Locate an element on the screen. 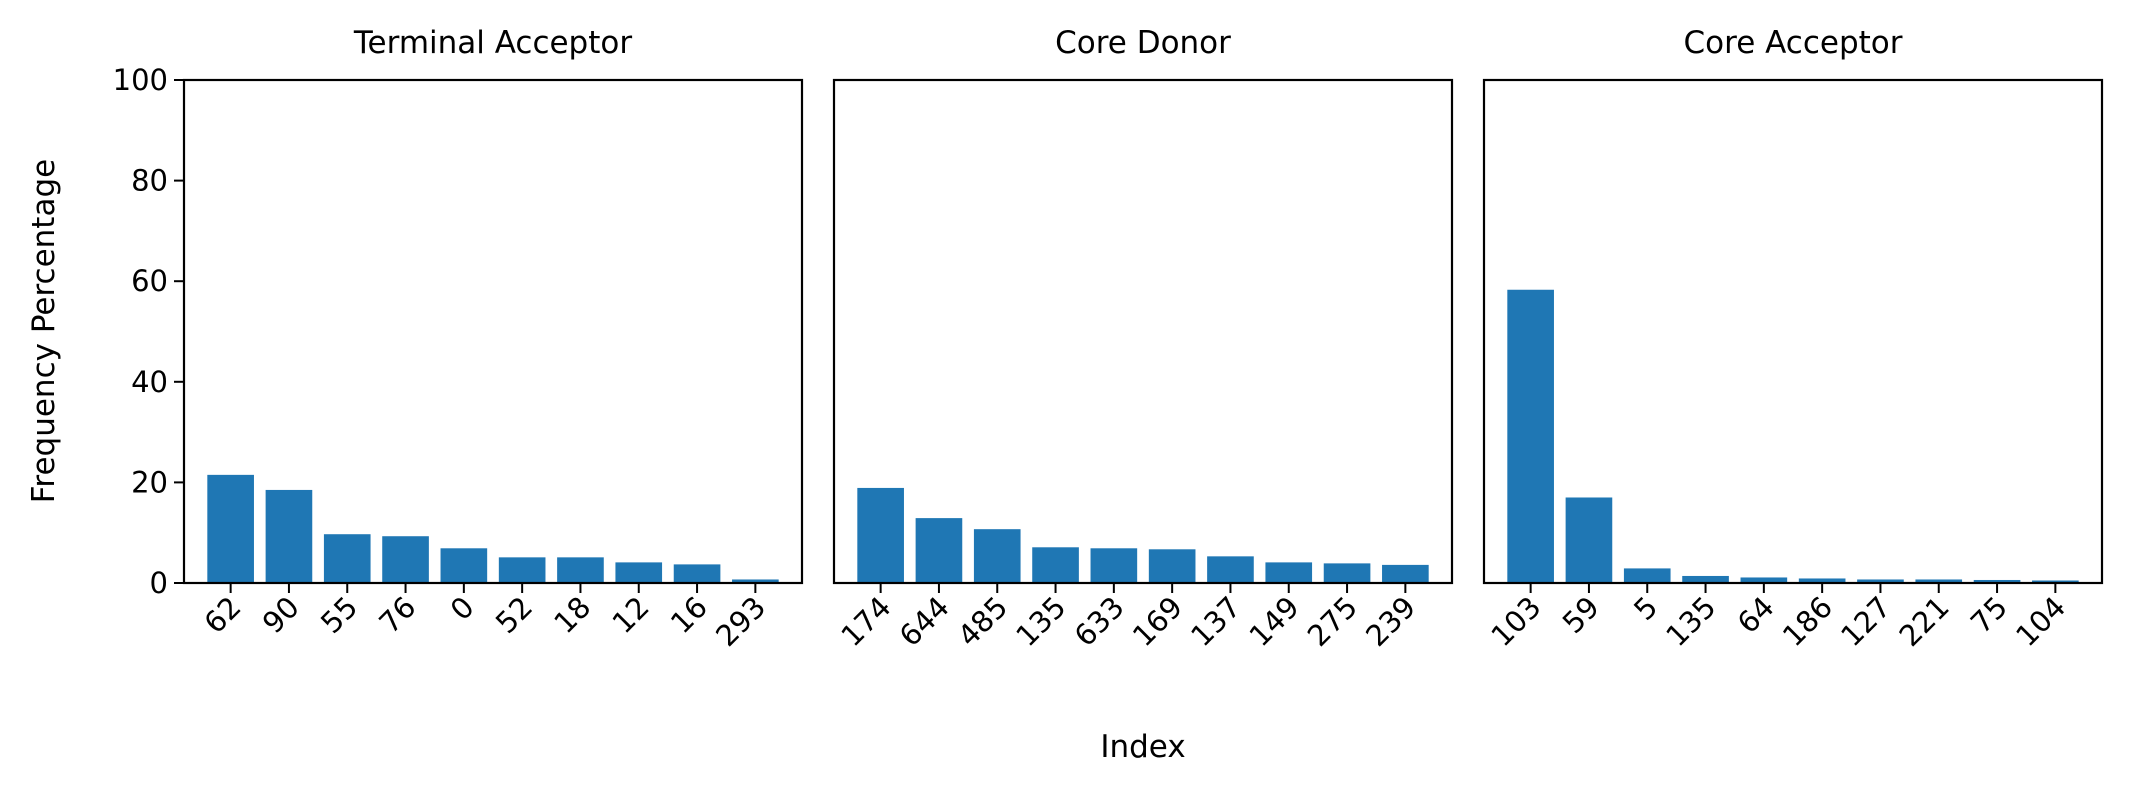  y-tick-label-0: 0 is located at coordinates (159, 583).